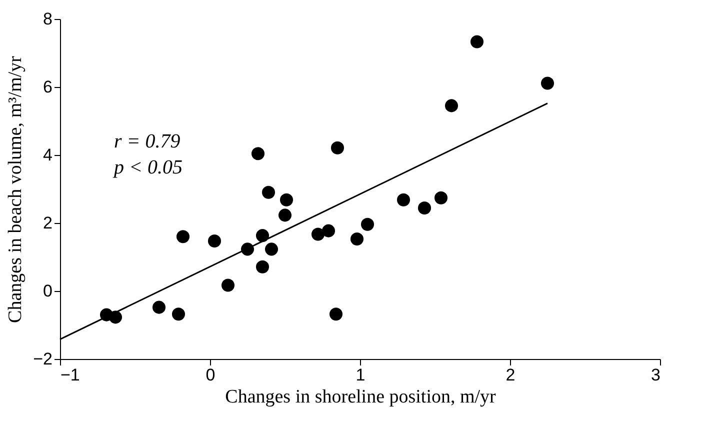 The width and height of the screenshot is (716, 437). Describe the element at coordinates (361, 375) in the screenshot. I see `x-tick-label: 1` at that location.